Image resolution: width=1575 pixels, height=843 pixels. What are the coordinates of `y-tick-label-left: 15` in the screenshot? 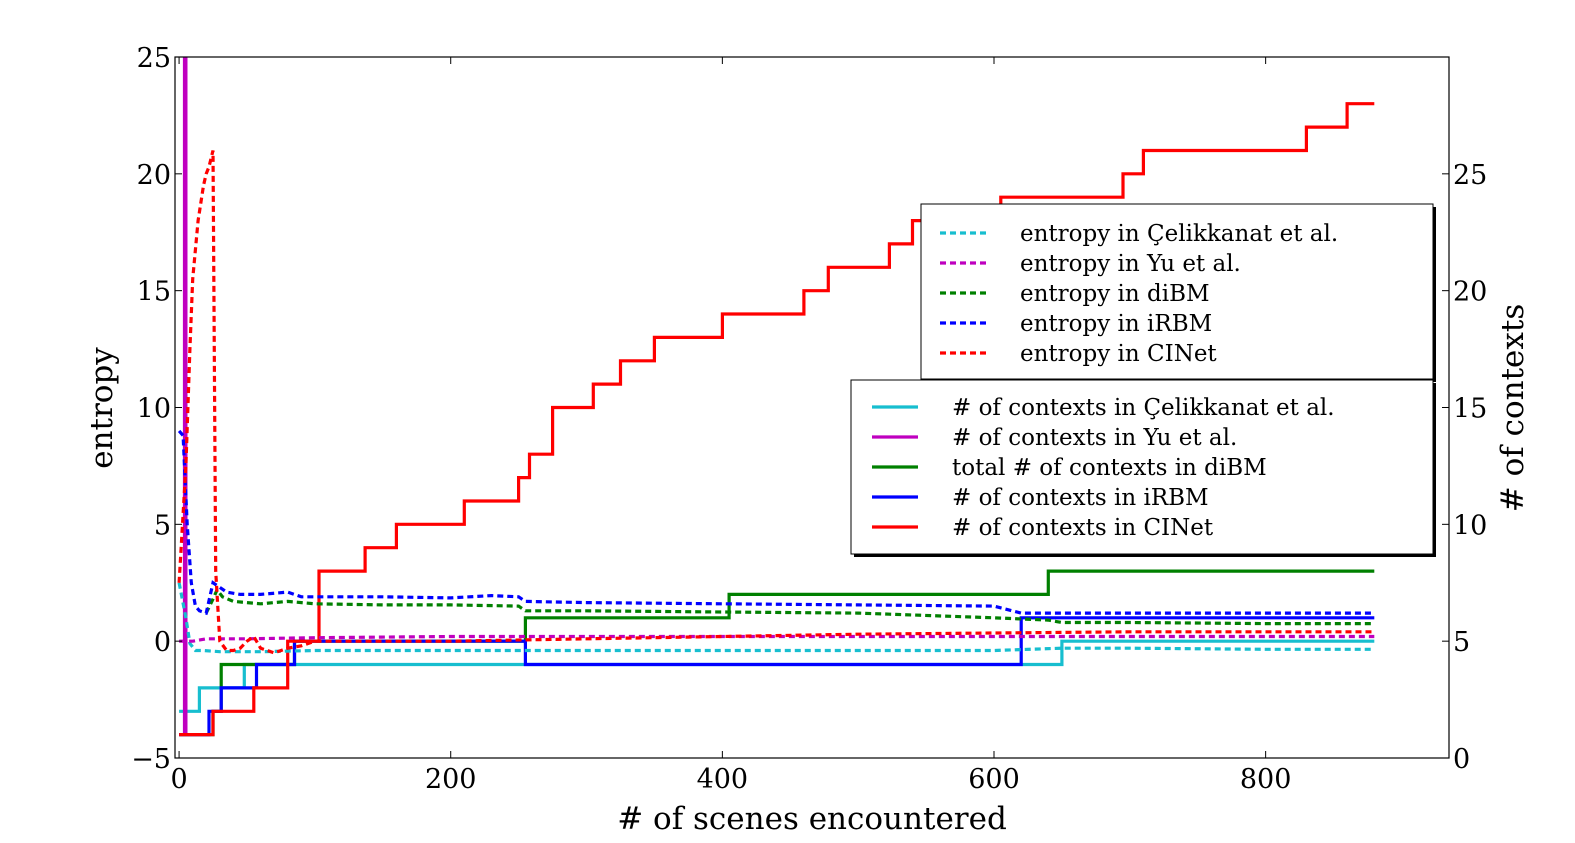 It's located at (154, 292).